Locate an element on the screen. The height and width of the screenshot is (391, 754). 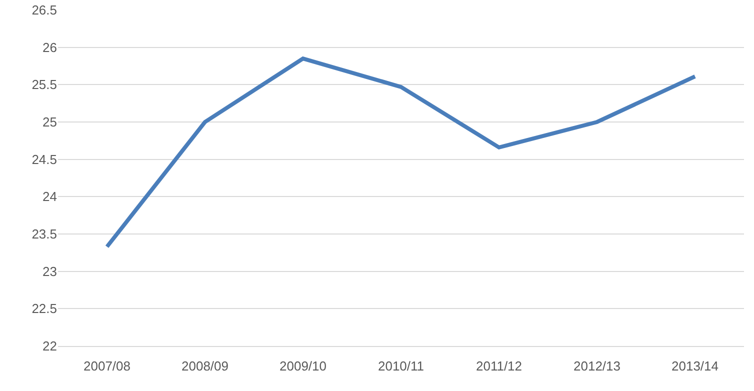
x-tick-label: 2012/13 is located at coordinates (597, 366).